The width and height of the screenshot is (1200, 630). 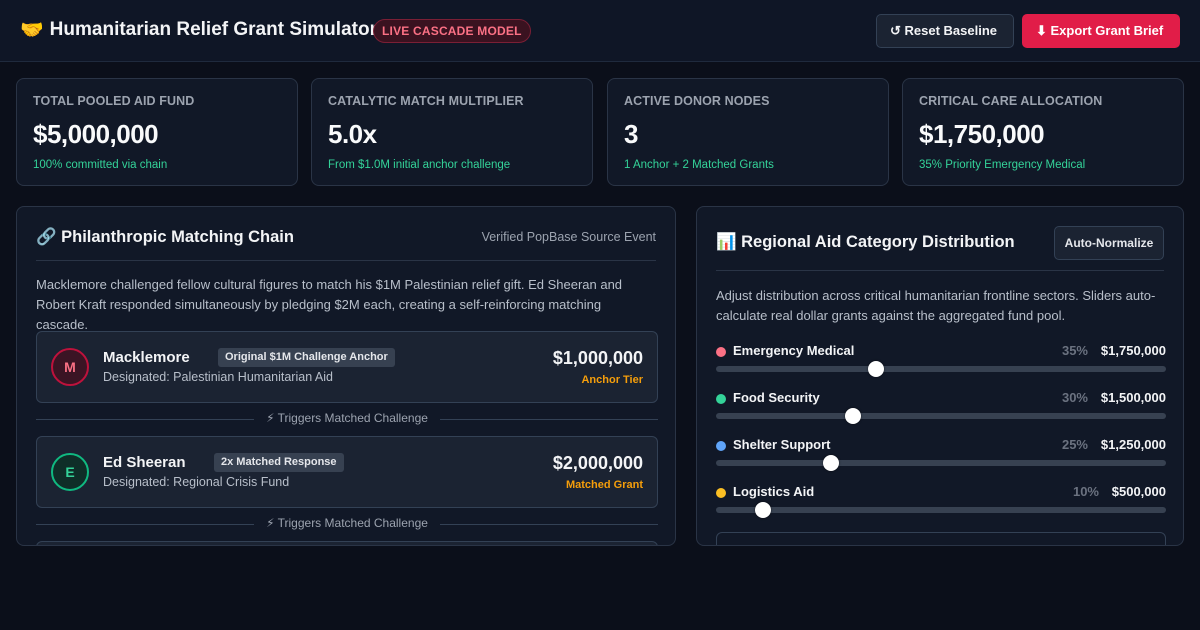 What do you see at coordinates (1074, 350) in the screenshot?
I see `category-percent: 35%` at bounding box center [1074, 350].